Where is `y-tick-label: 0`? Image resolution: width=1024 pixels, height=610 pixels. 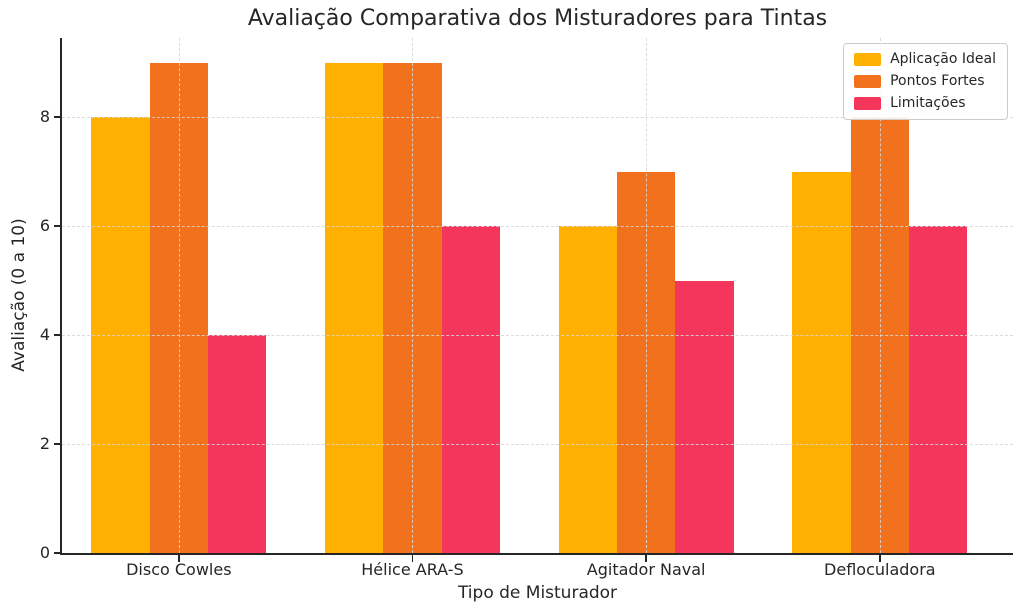
y-tick-label: 0 is located at coordinates (44, 552).